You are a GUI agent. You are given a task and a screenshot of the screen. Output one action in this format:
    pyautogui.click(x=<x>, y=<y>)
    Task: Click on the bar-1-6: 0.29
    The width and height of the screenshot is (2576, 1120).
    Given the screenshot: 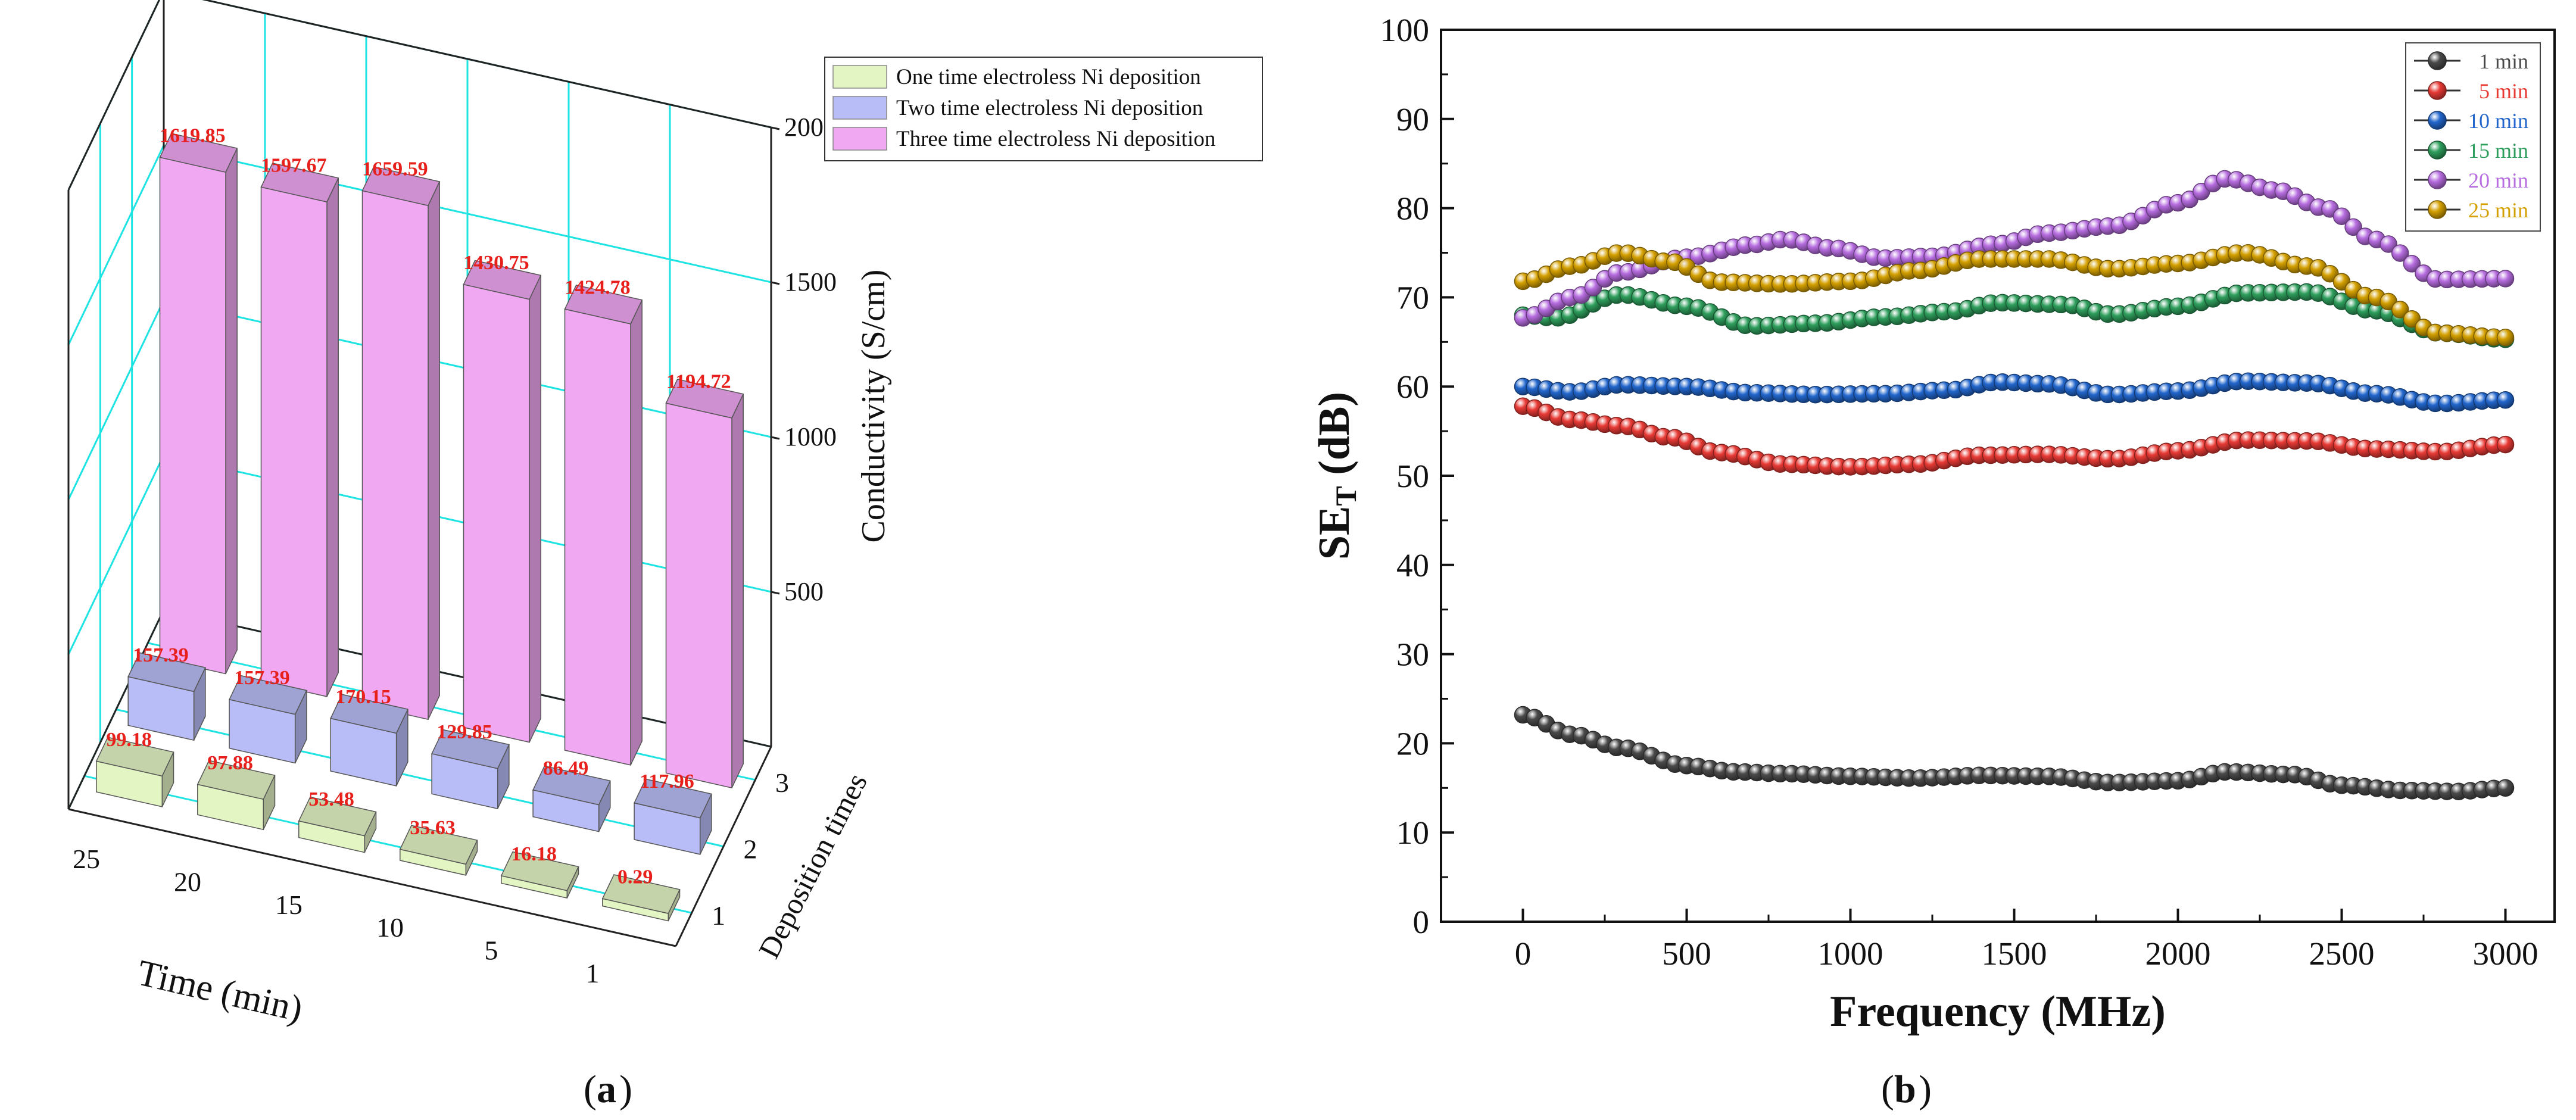 What is the action you would take?
    pyautogui.click(x=641, y=894)
    